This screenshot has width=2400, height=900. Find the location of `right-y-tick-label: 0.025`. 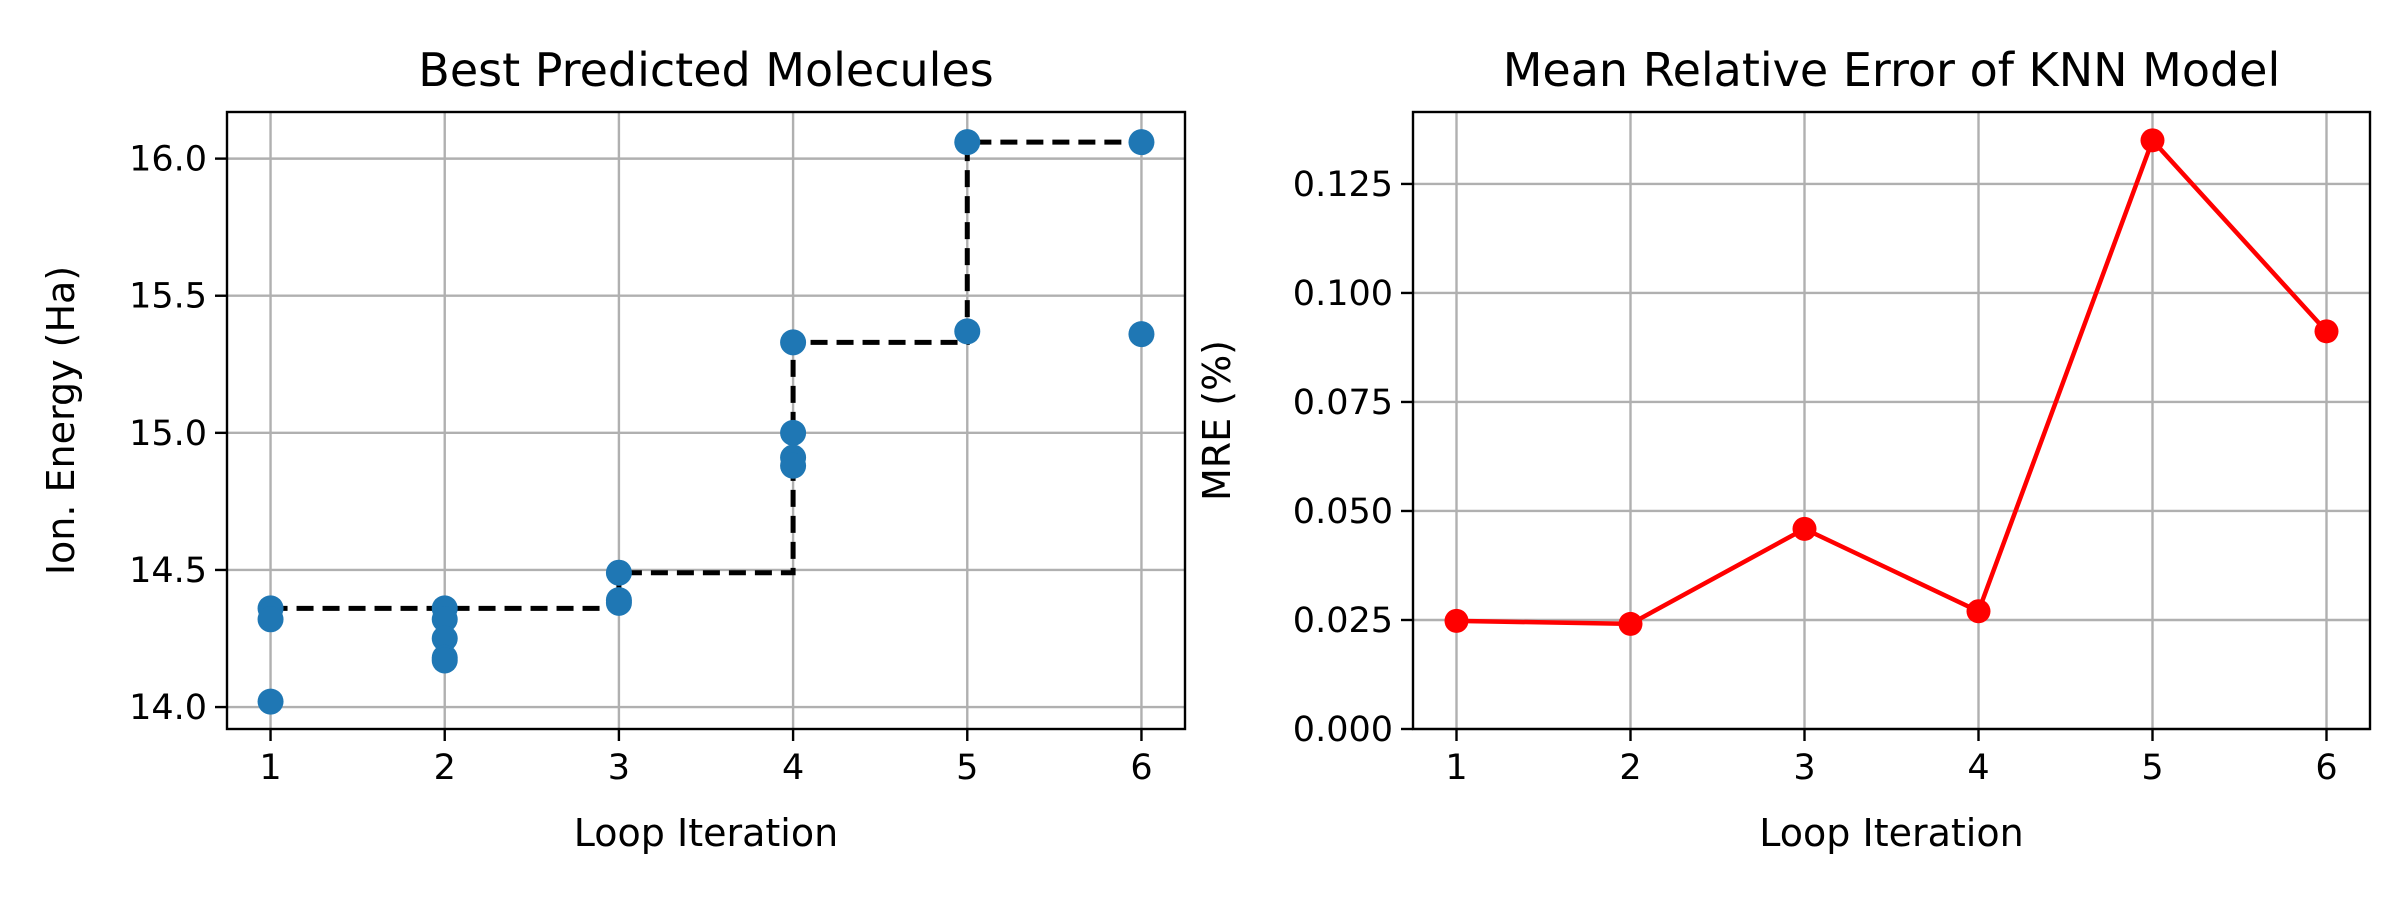

right-y-tick-label: 0.025 is located at coordinates (1343, 621).